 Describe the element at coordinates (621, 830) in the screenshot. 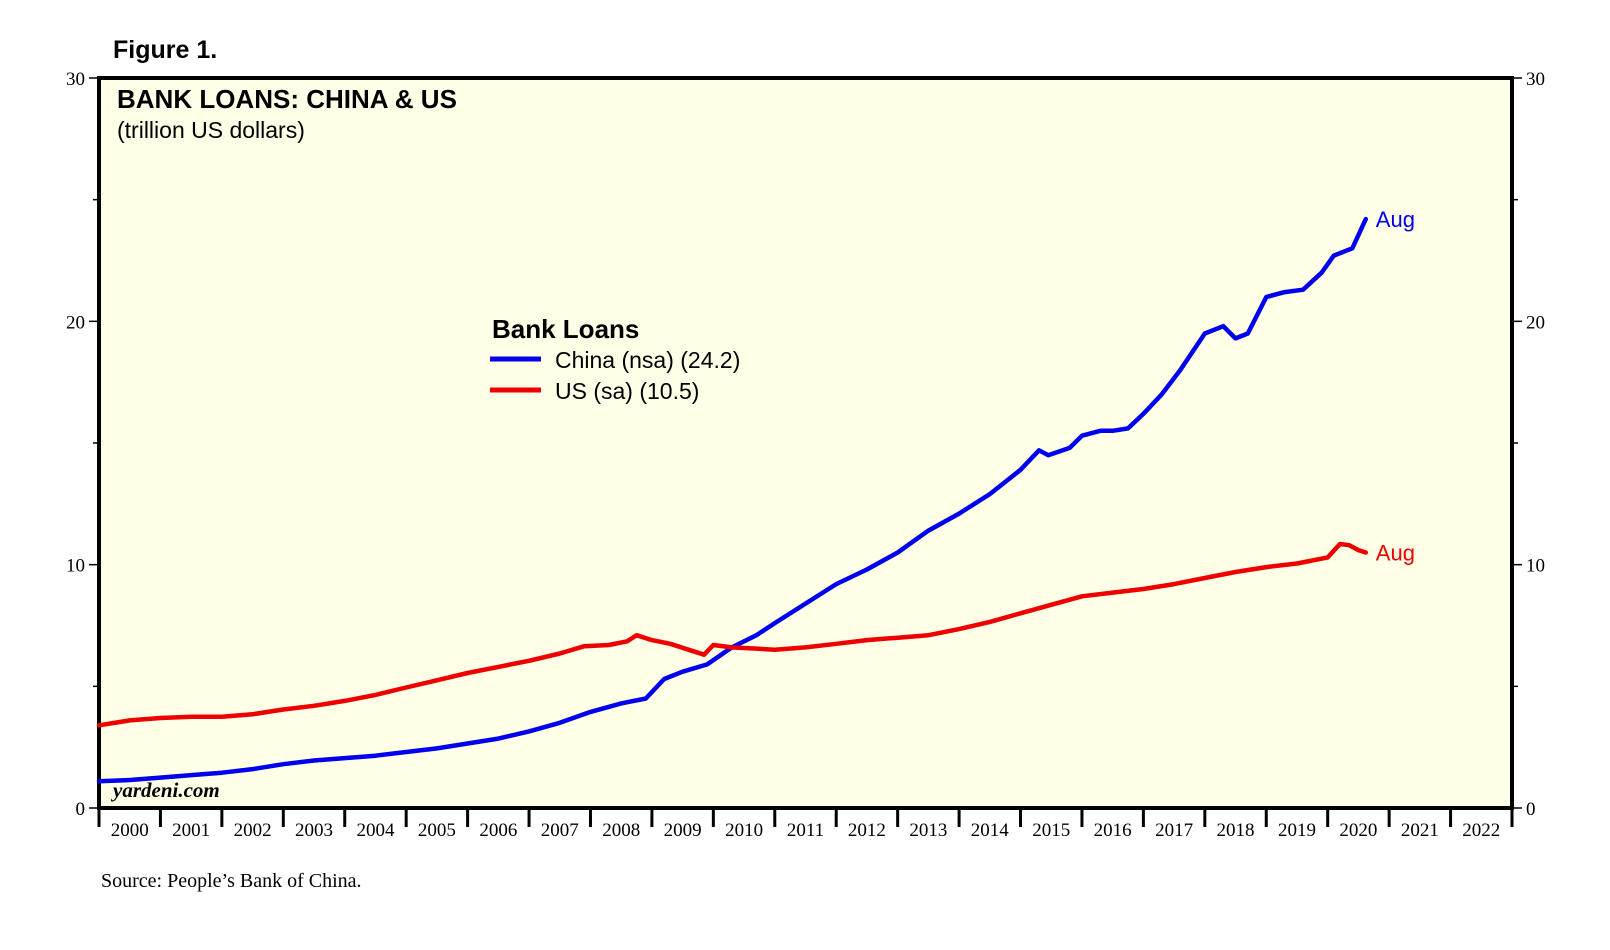

I see `x-tick-label: 2008` at that location.